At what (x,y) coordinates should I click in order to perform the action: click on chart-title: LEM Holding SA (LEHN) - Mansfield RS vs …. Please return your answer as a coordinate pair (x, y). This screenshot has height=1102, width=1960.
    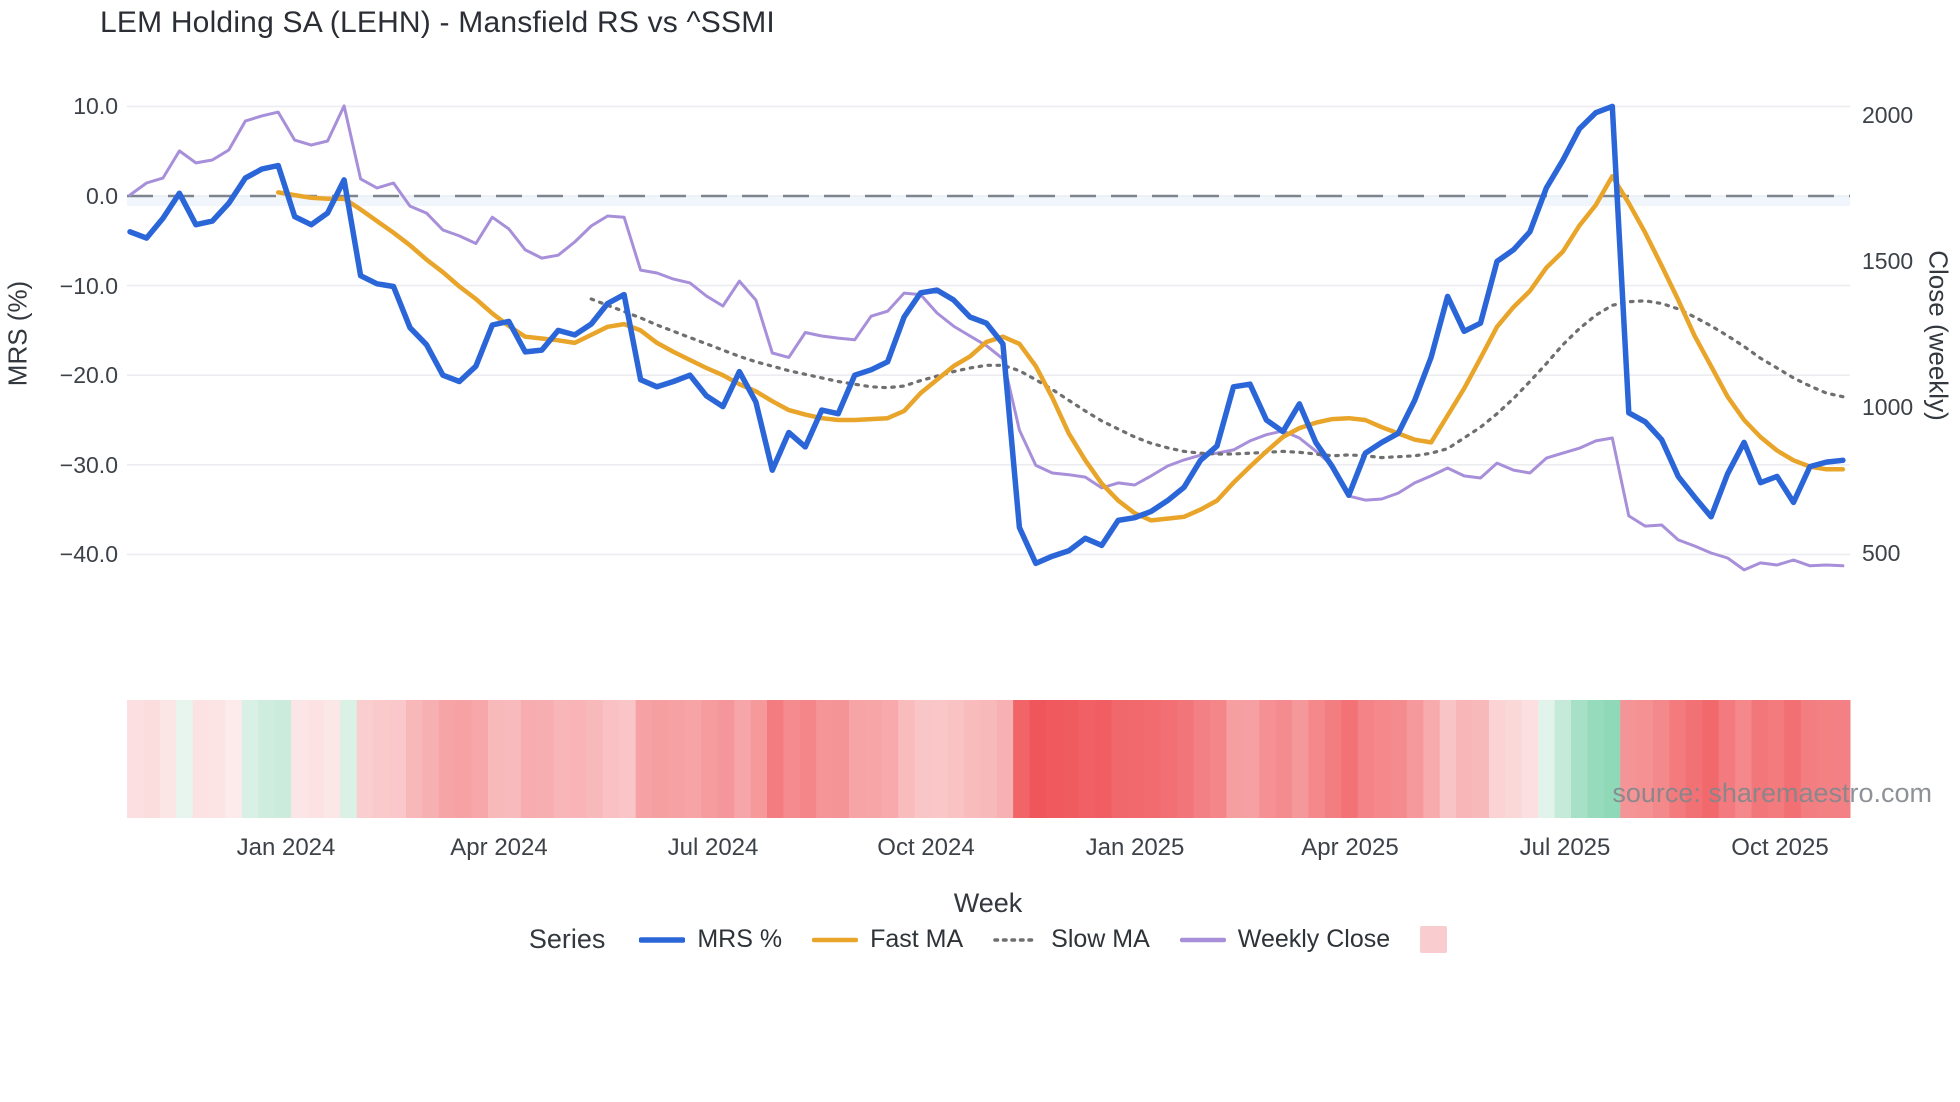
    Looking at the image, I should click on (437, 22).